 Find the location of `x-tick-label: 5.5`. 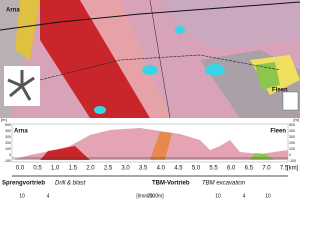

x-tick-label: 5.5 is located at coordinates (213, 169).